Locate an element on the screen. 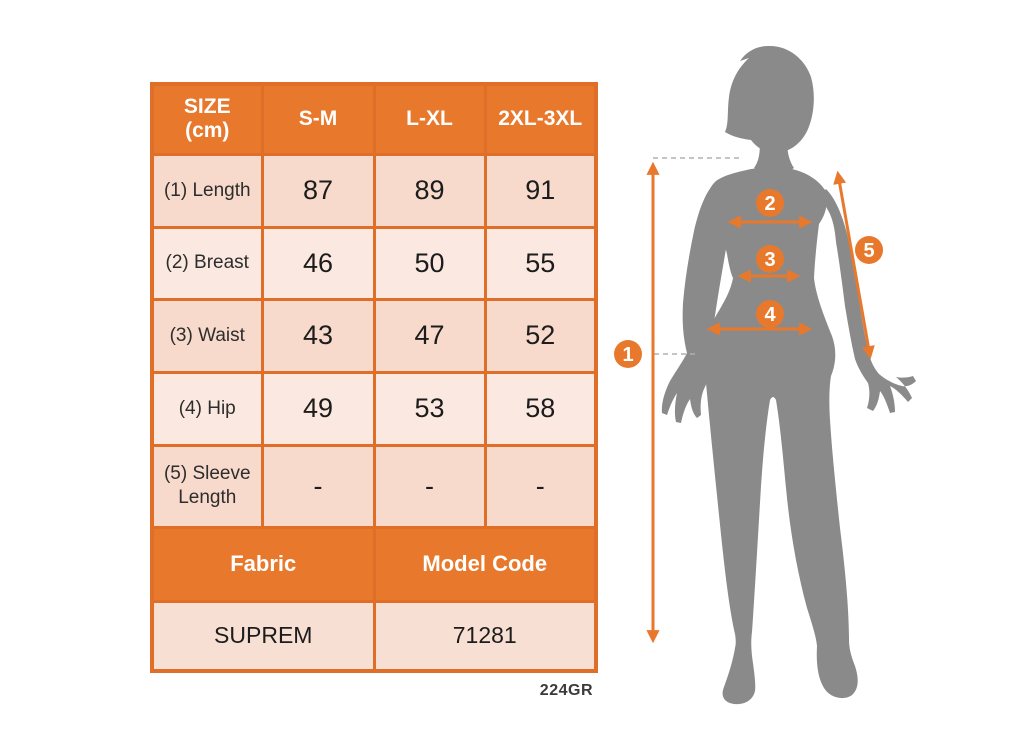 The image size is (1024, 745). info-value-row: SUPREM 71281 is located at coordinates (374, 636).